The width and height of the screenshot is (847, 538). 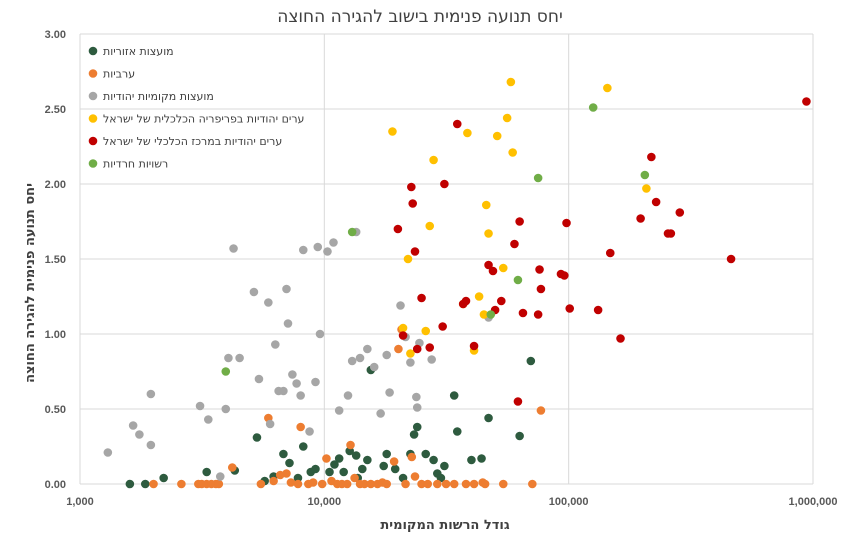 What do you see at coordinates (55, 410) in the screenshot?
I see `y-tick-label: 0.50` at bounding box center [55, 410].